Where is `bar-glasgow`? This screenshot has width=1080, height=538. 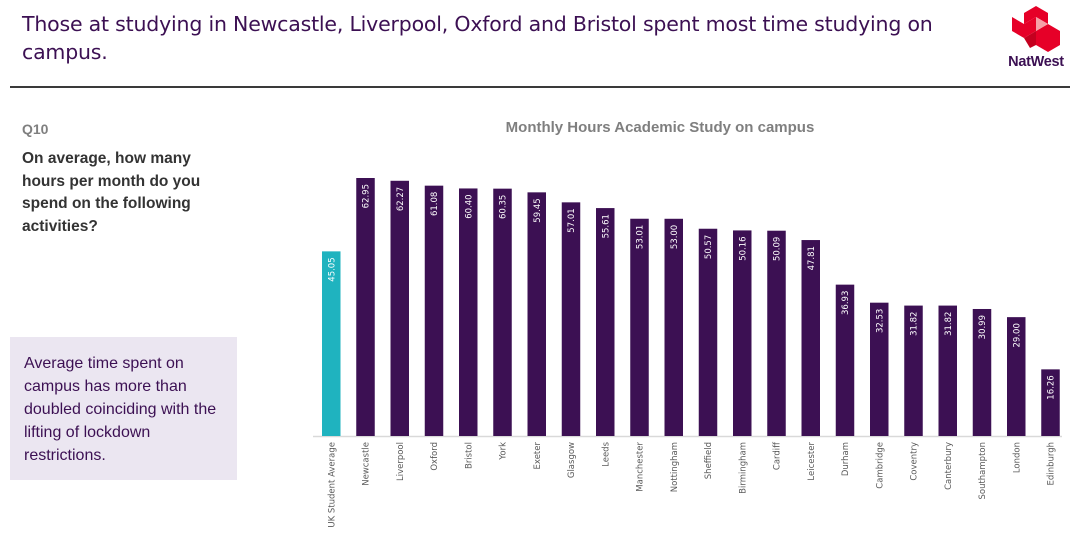
bar-glasgow is located at coordinates (571, 319).